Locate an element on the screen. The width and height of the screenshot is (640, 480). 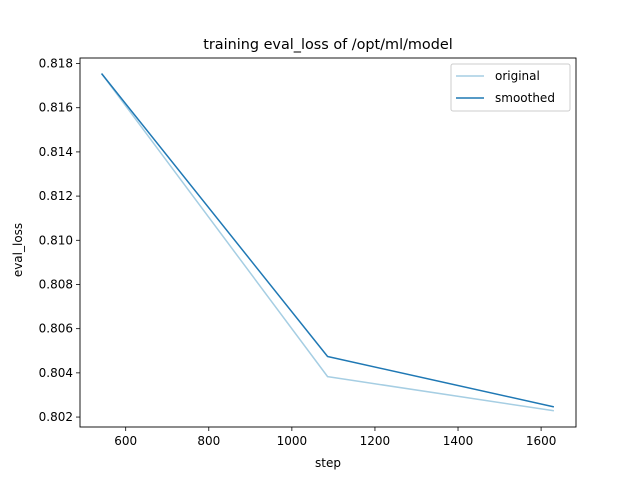
x-axis-label: step is located at coordinates (328, 463).